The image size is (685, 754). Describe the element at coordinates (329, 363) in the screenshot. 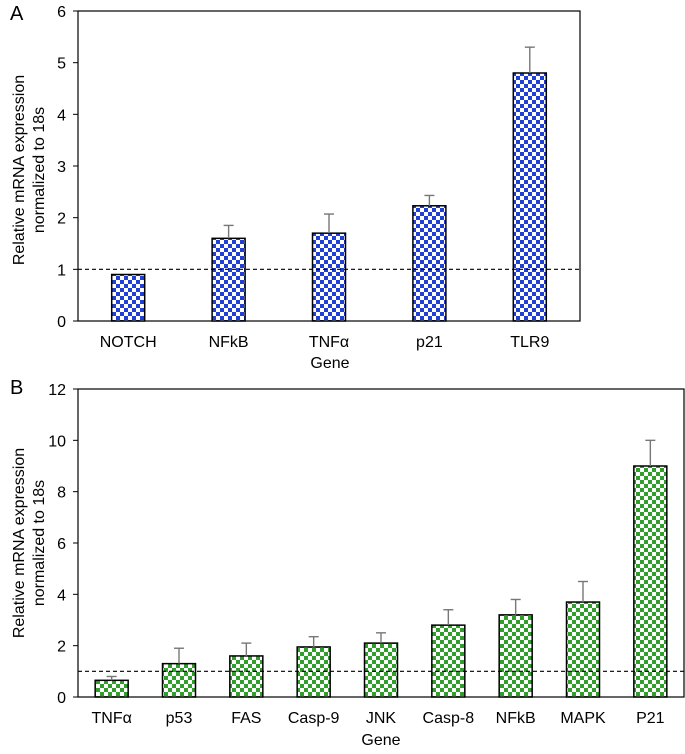

I see `x-axis-label-a: Gene` at that location.